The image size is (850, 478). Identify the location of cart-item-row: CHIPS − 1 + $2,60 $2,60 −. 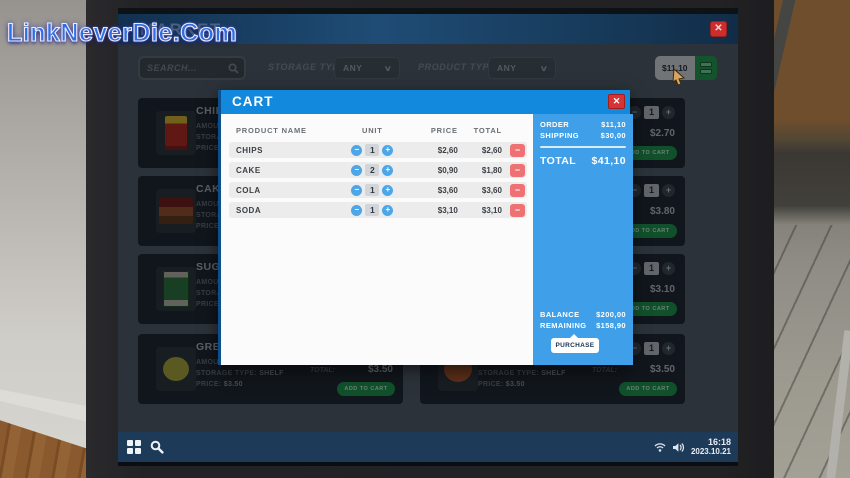
(378, 150).